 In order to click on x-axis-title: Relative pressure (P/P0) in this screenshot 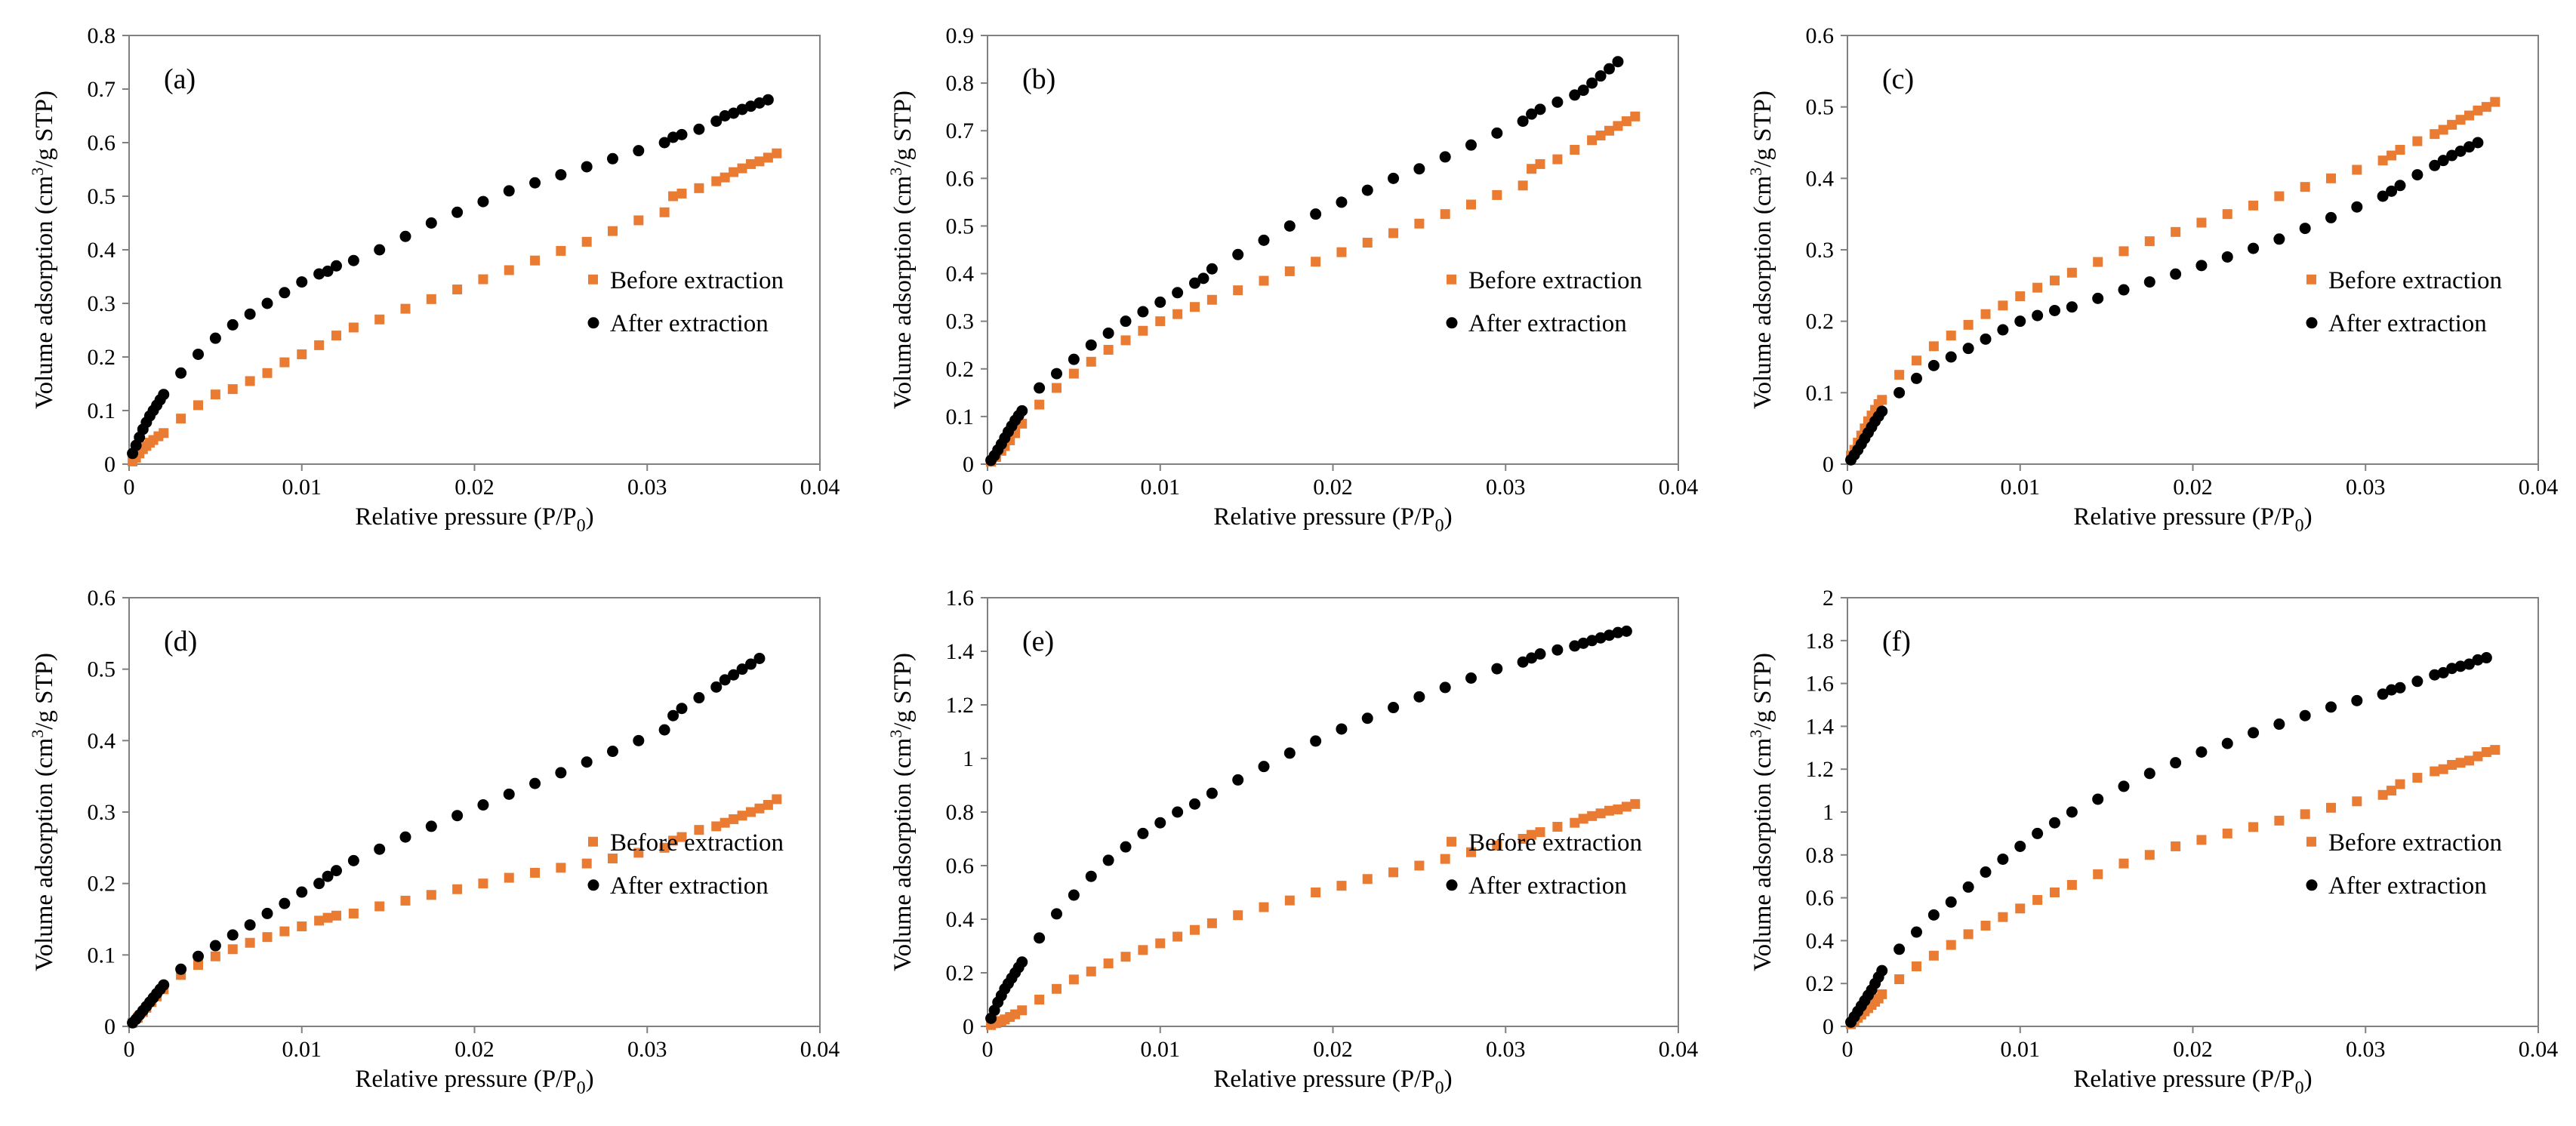, I will do `click(1332, 519)`.